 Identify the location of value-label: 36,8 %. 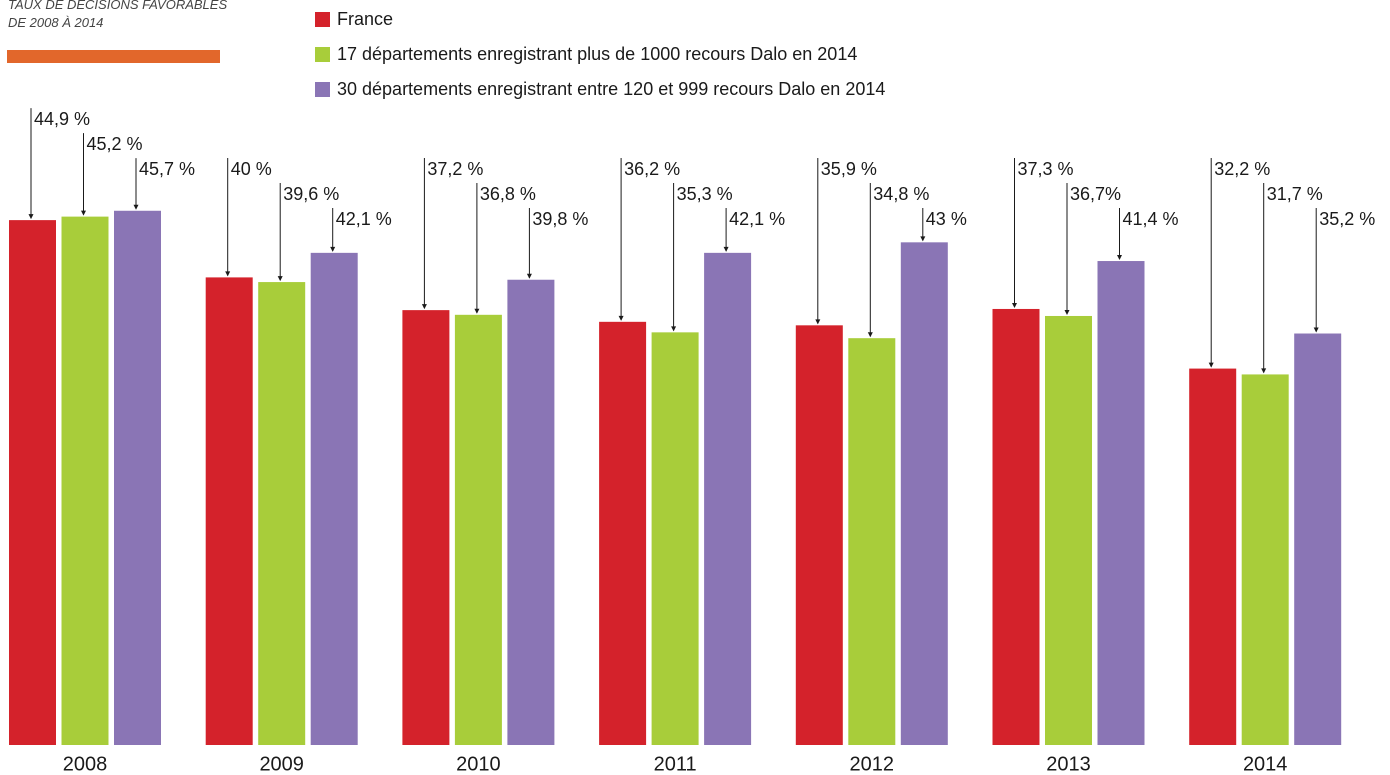
(508, 194).